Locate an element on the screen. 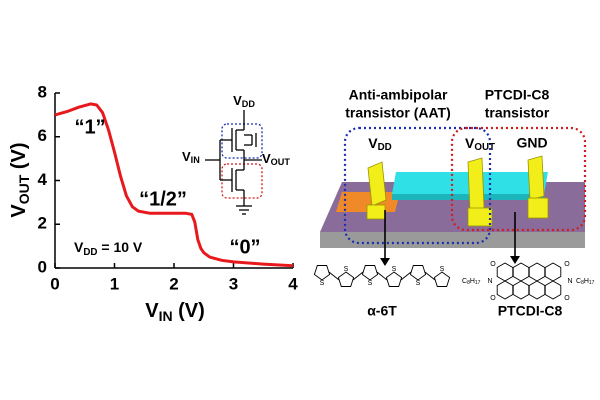  y-tick-label: 6 is located at coordinates (42, 135).